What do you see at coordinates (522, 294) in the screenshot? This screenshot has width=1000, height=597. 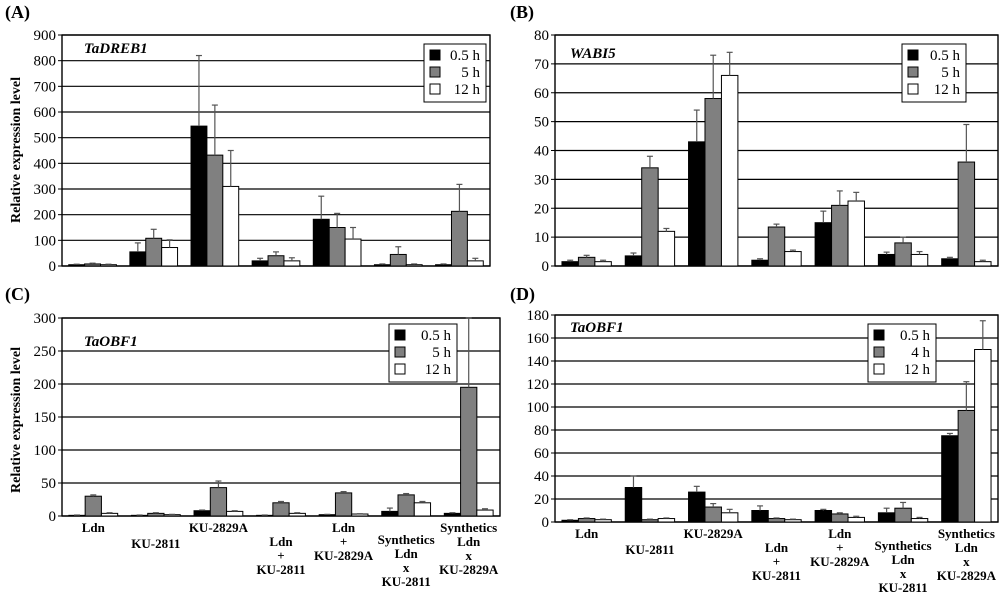 I see `panel-label: (D)` at bounding box center [522, 294].